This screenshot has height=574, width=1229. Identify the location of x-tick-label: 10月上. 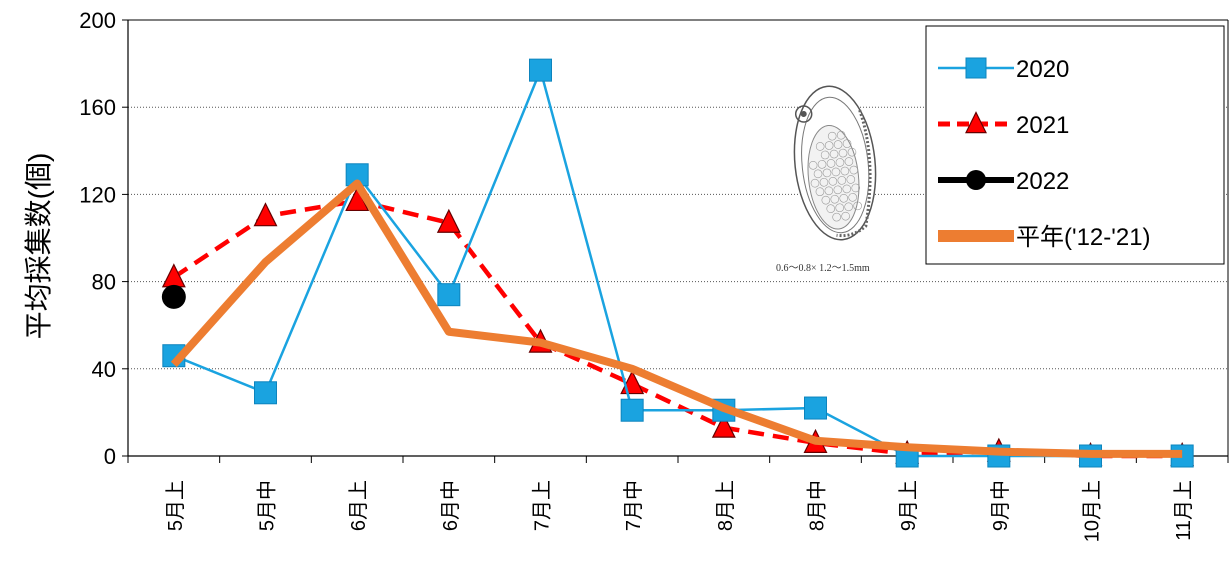
(1092, 511).